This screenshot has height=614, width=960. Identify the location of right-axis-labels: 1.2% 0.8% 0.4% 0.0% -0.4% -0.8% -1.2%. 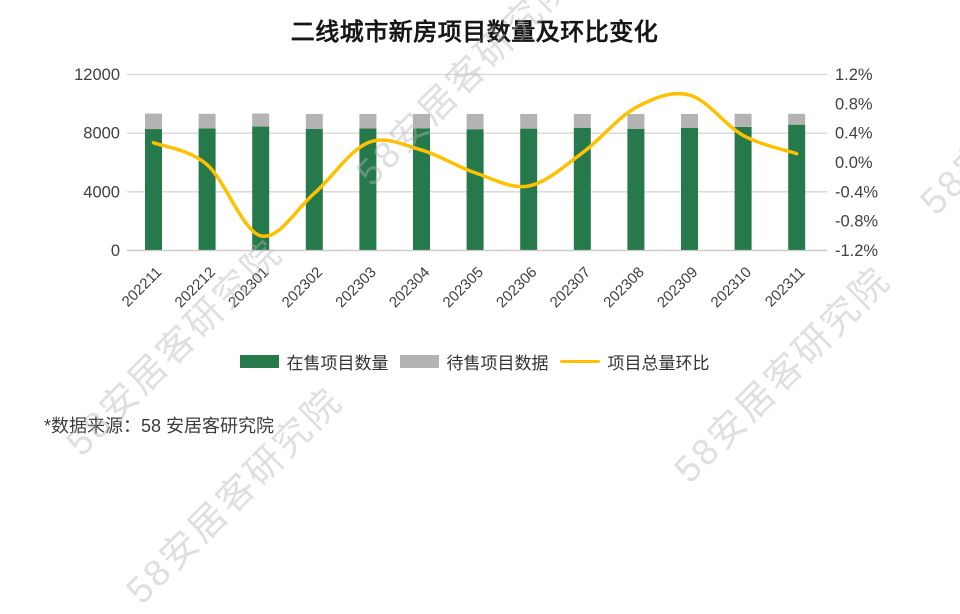
(856, 163).